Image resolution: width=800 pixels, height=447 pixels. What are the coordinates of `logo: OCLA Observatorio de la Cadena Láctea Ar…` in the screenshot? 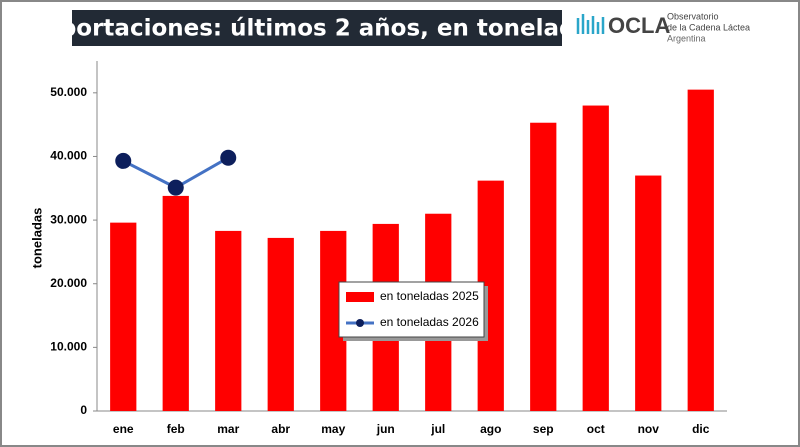 It's located at (663, 27).